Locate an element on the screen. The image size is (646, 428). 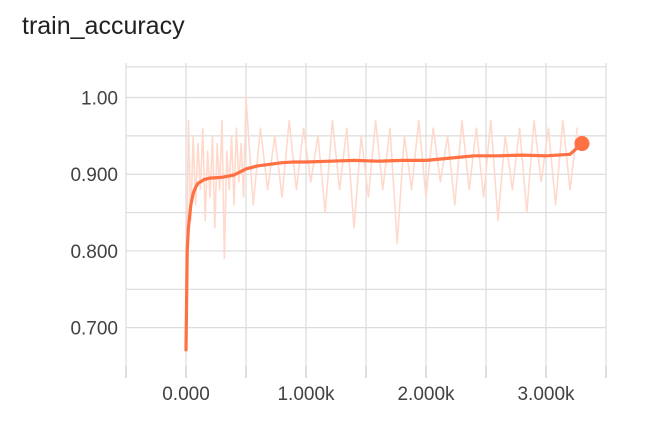
x-tick-label: 2.000k is located at coordinates (426, 394).